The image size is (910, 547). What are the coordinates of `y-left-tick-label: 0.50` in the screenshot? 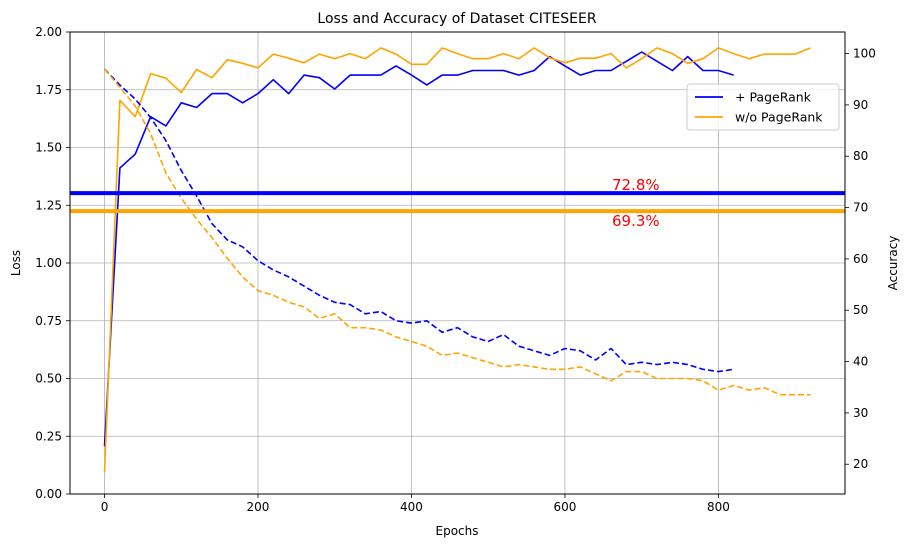 It's located at (48, 379).